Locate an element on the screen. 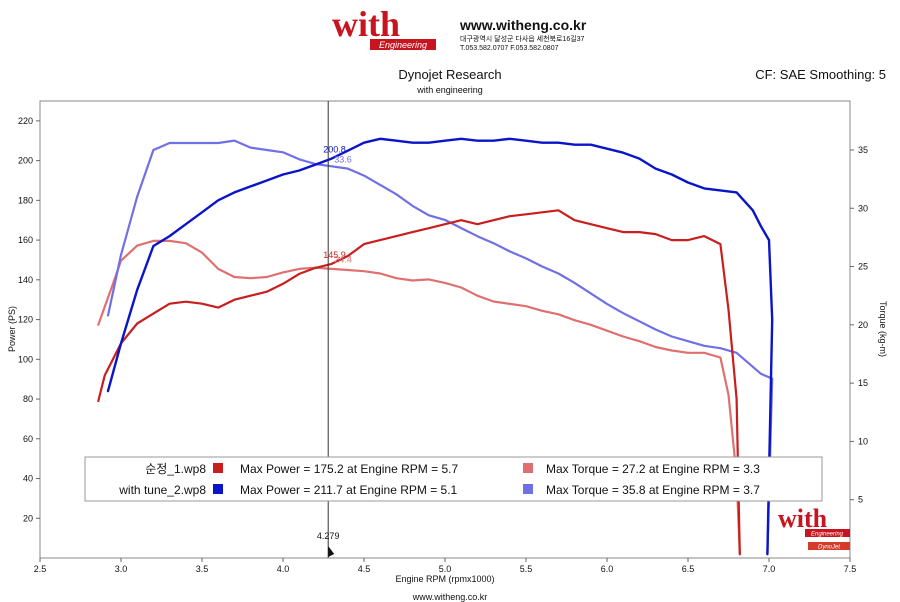 The image size is (900, 602). x-tick-label: 7.5 is located at coordinates (850, 569).